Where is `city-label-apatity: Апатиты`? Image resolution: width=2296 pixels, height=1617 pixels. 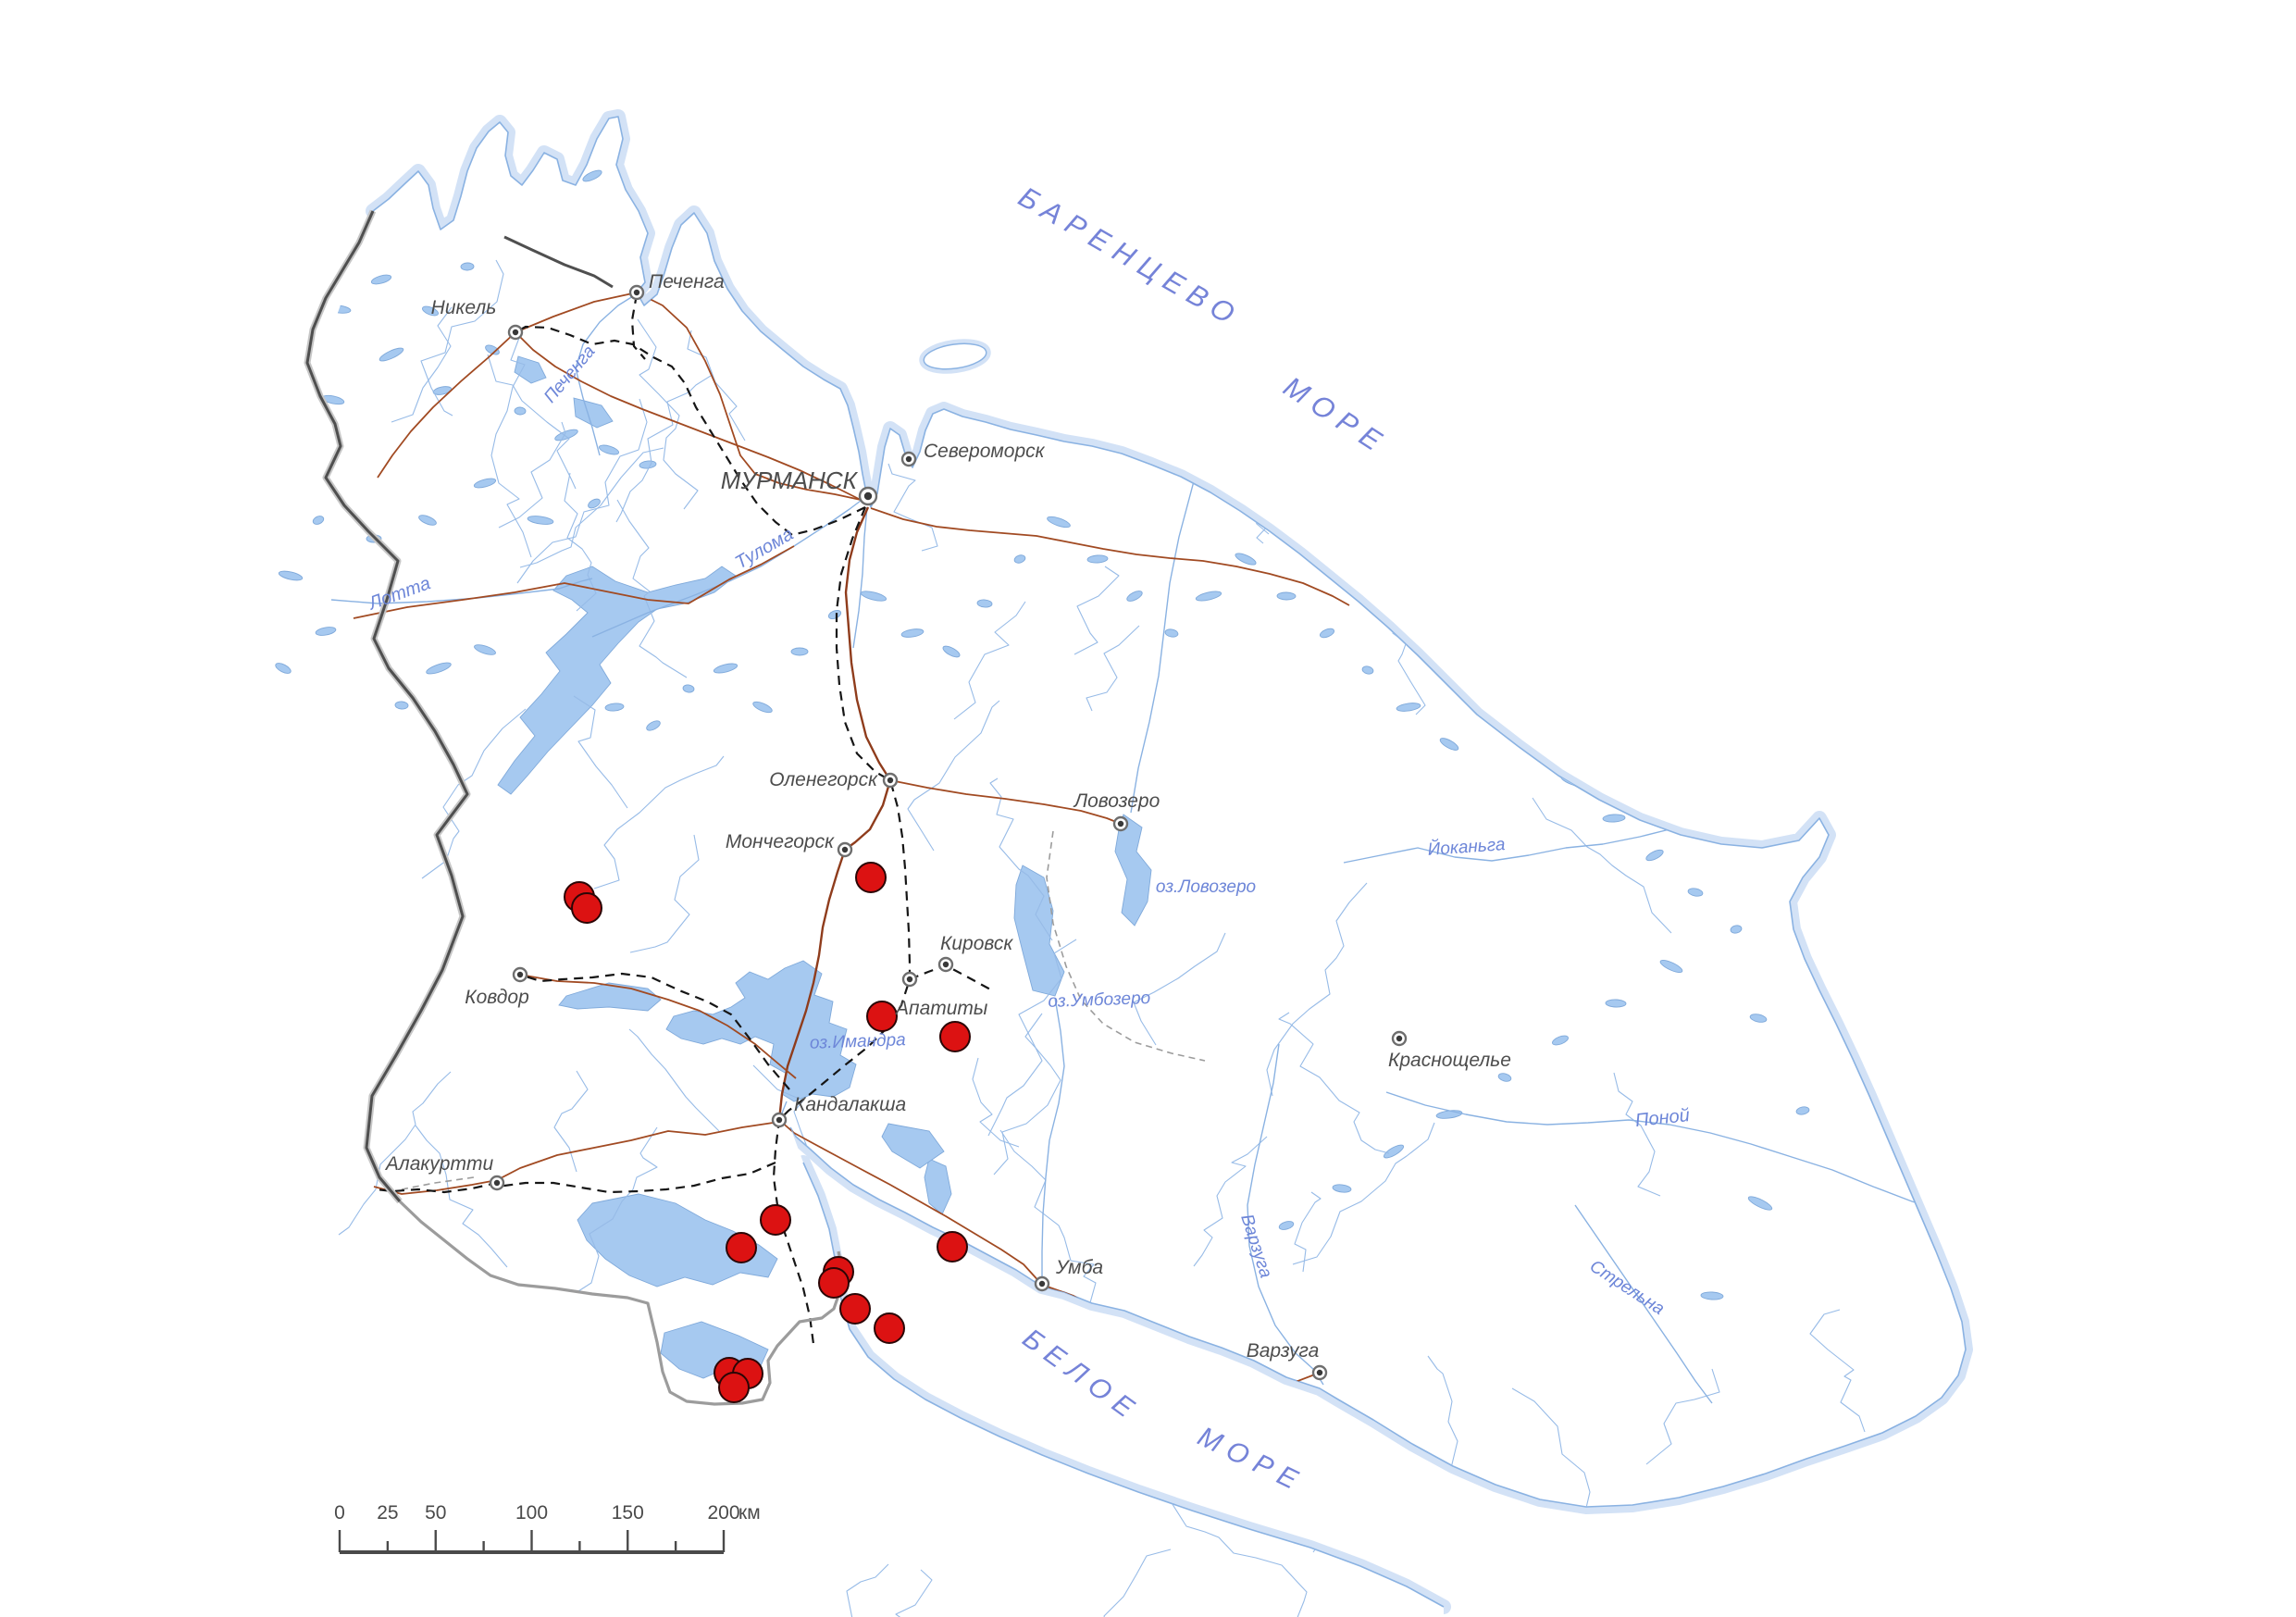 city-label-apatity: Апатиты is located at coordinates (941, 1009).